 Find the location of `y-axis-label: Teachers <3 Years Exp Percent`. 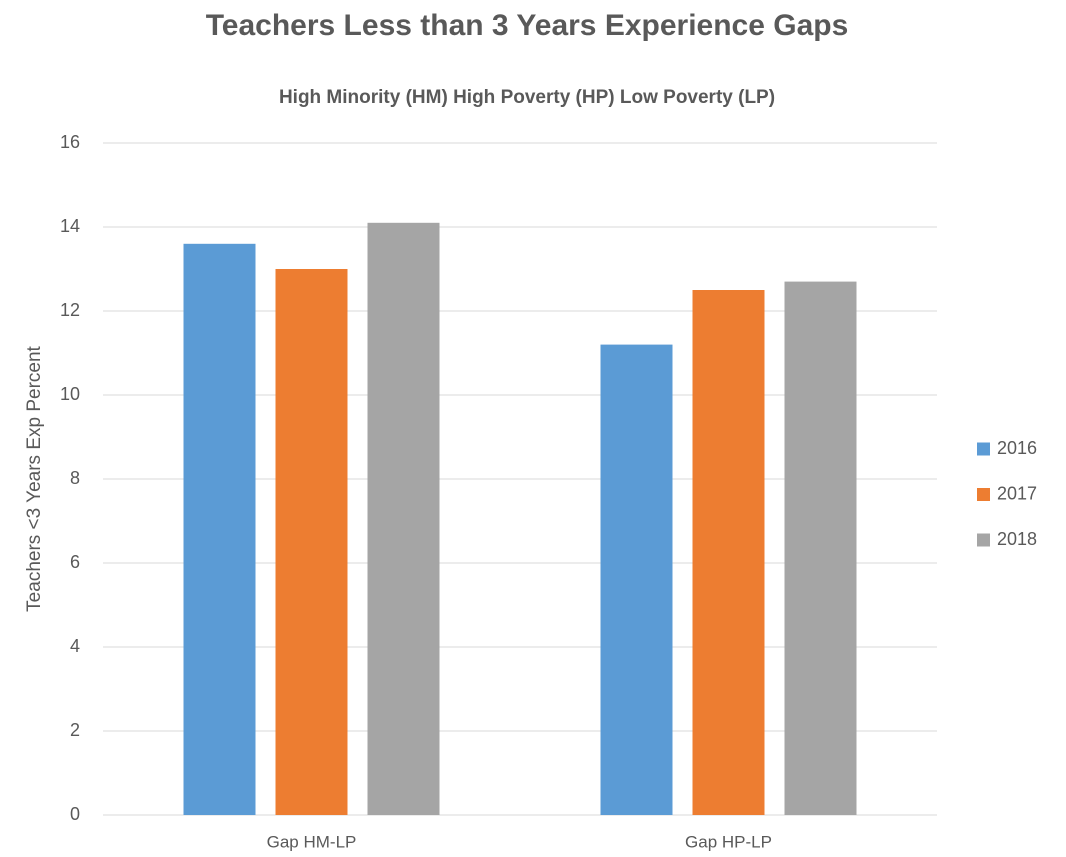

y-axis-label: Teachers <3 Years Exp Percent is located at coordinates (34, 478).